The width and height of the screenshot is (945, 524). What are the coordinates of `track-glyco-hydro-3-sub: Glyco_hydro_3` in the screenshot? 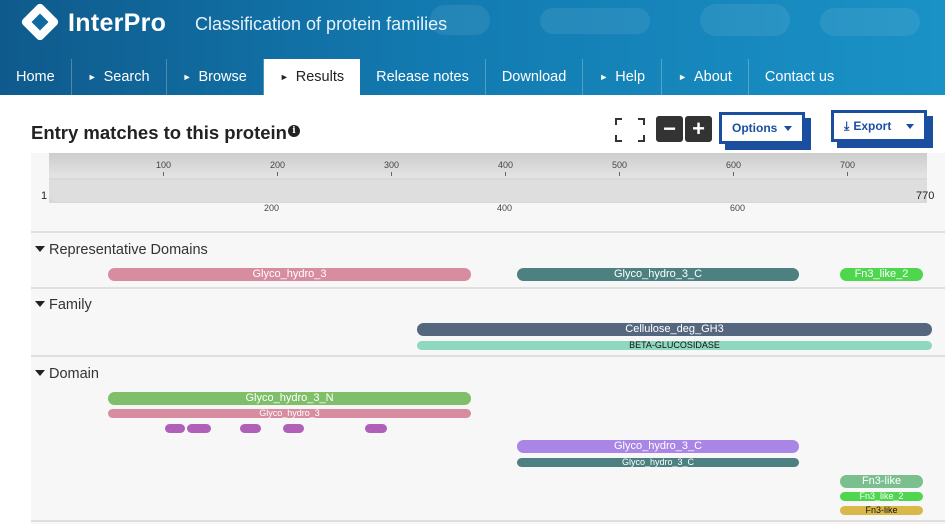 It's located at (289, 413).